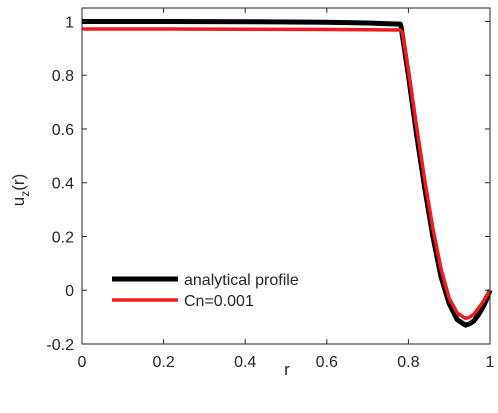  Describe the element at coordinates (60, 345) in the screenshot. I see `y-tick-label: -0.2` at that location.